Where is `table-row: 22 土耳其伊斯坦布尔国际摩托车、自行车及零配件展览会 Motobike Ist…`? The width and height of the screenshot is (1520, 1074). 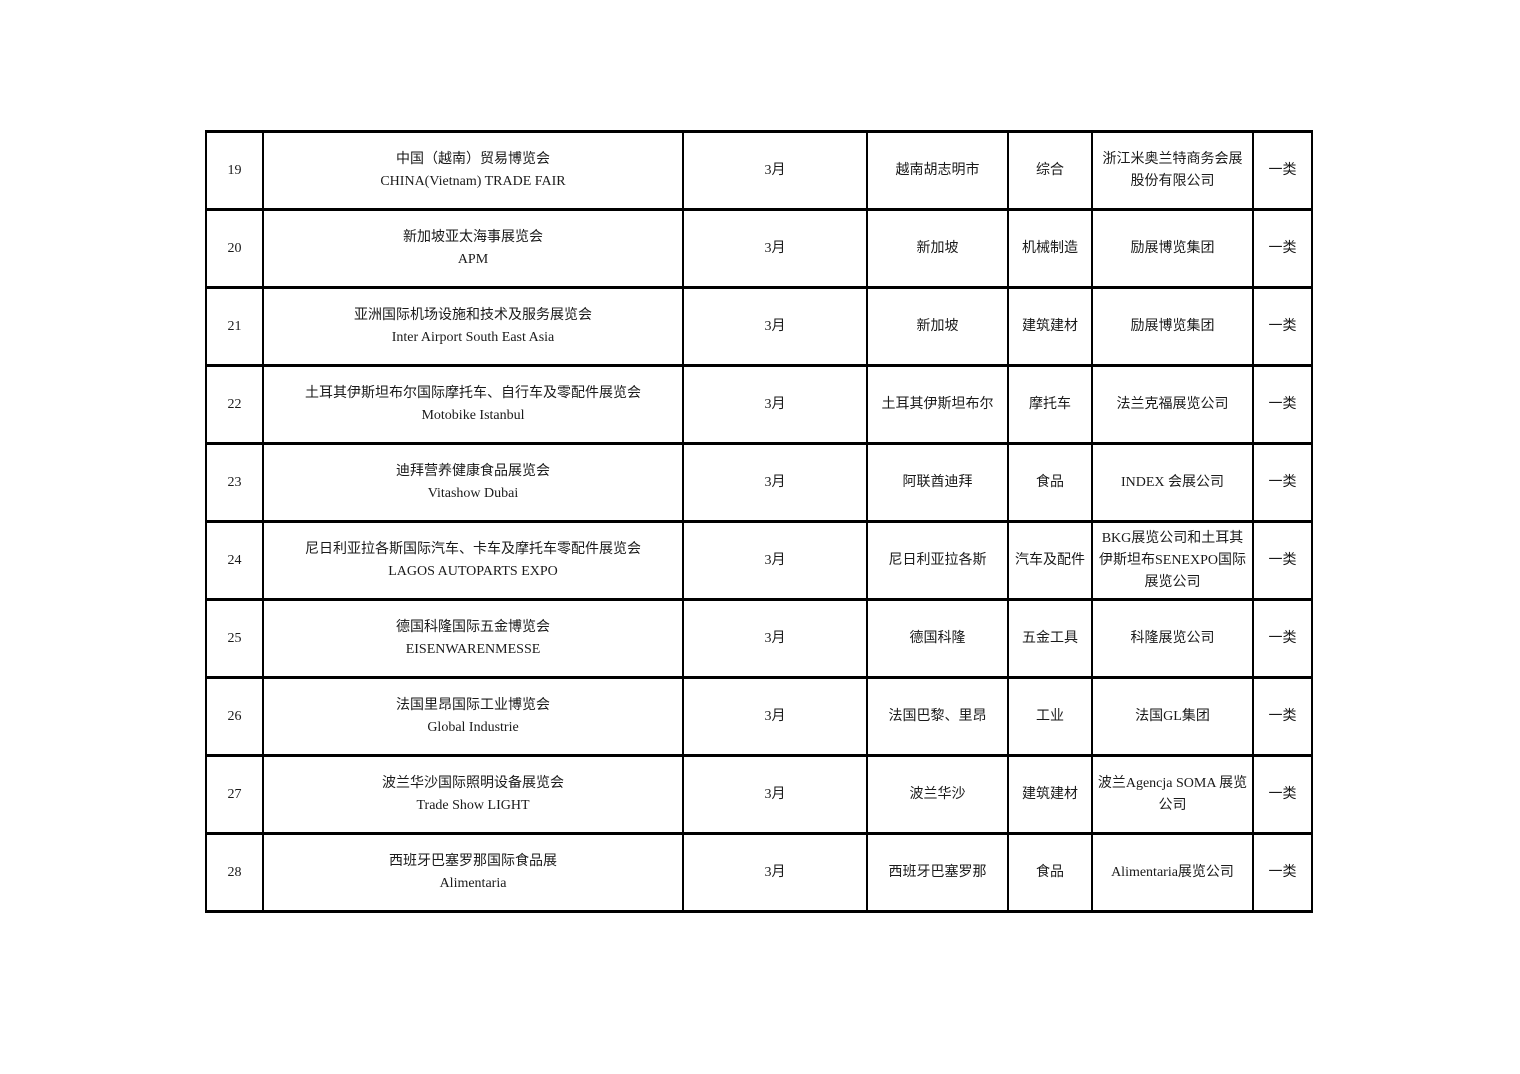
table-row: 22 土耳其伊斯坦布尔国际摩托车、自行车及零配件展览会 Motobike Ist… is located at coordinates (759, 404).